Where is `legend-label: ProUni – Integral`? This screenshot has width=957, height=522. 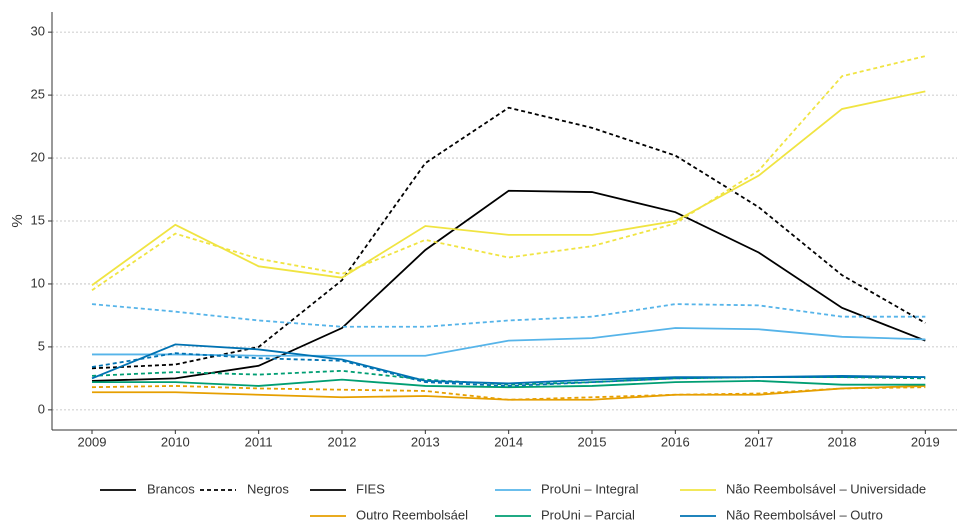
legend-label: ProUni – Integral is located at coordinates (590, 488).